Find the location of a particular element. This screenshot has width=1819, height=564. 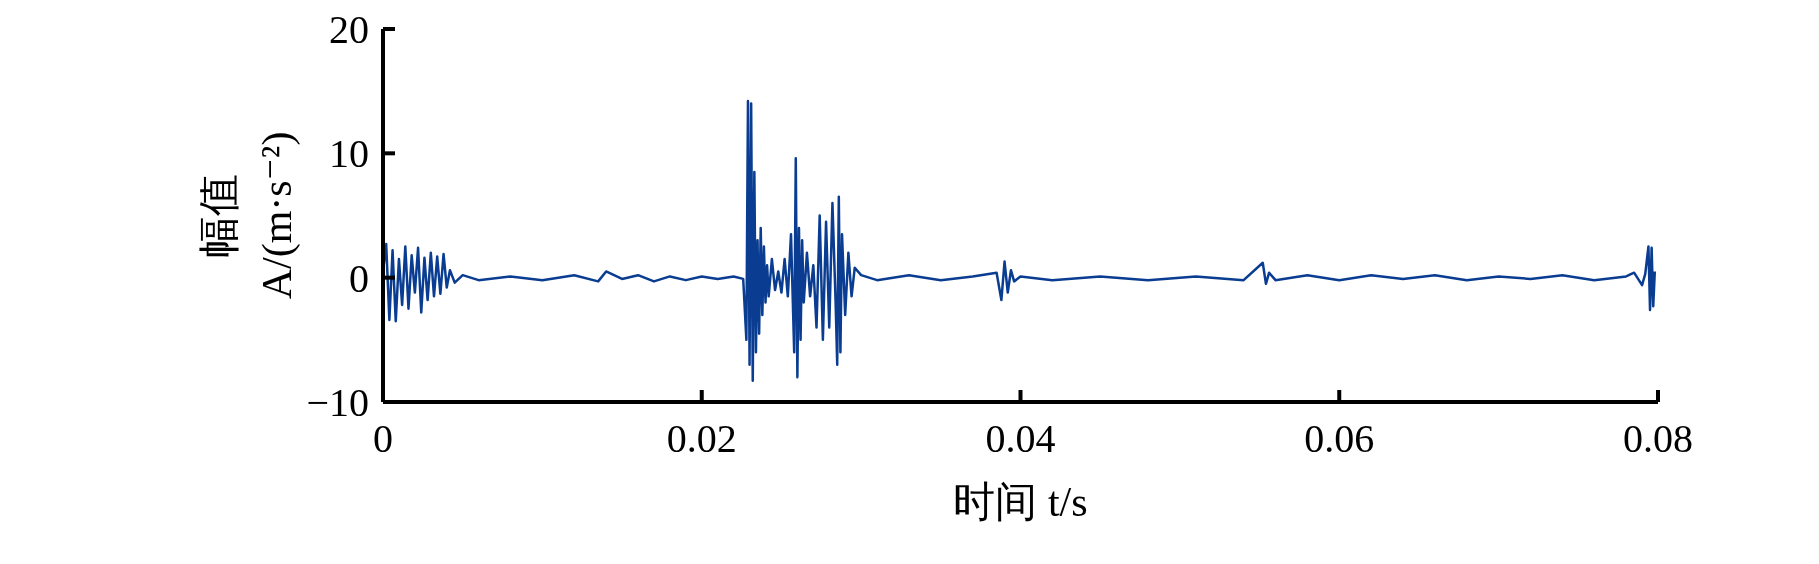

x-tick-label: 0.08 is located at coordinates (1658, 438).